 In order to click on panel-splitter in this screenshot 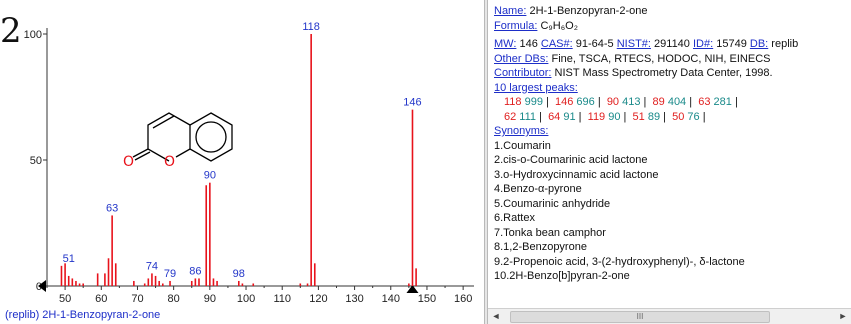, I will do `click(486, 162)`.